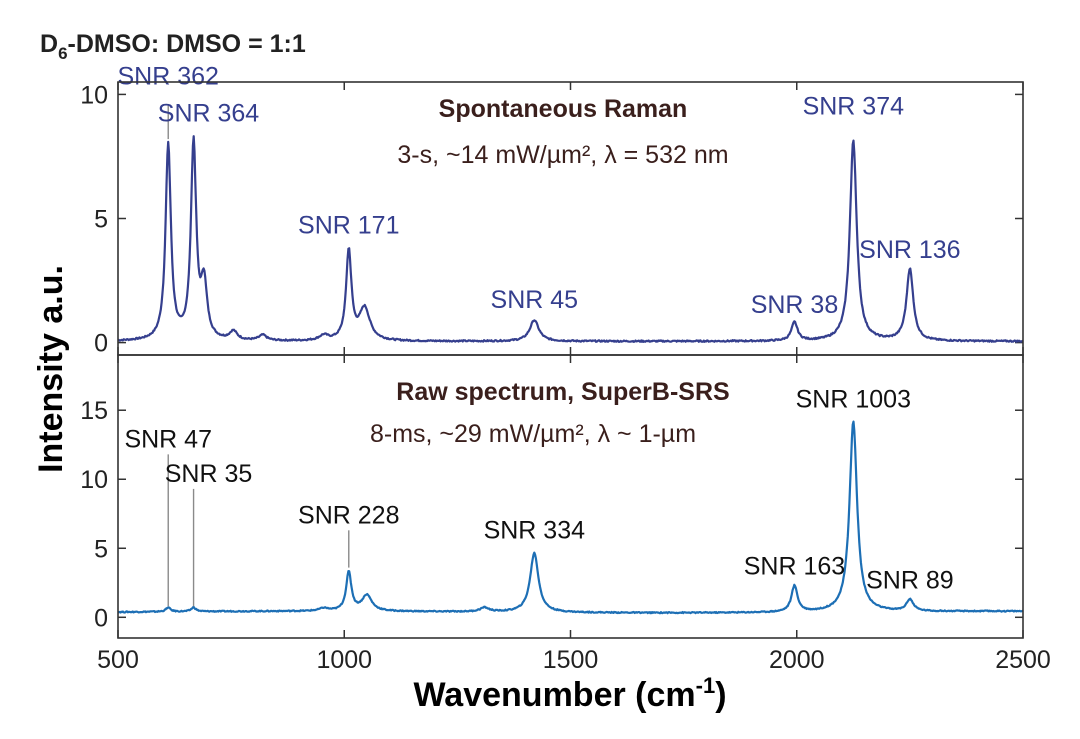  I want to click on x-tick-label: 500, so click(118, 660).